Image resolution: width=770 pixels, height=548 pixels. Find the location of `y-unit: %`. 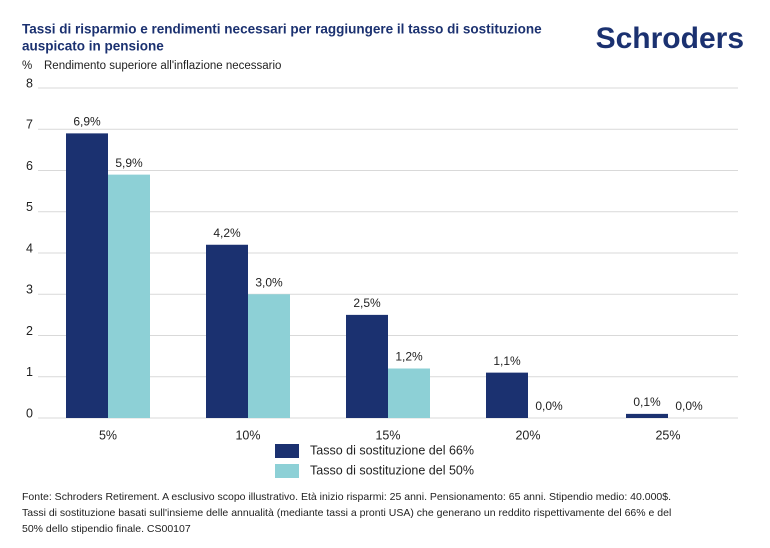

y-unit: % is located at coordinates (27, 66).